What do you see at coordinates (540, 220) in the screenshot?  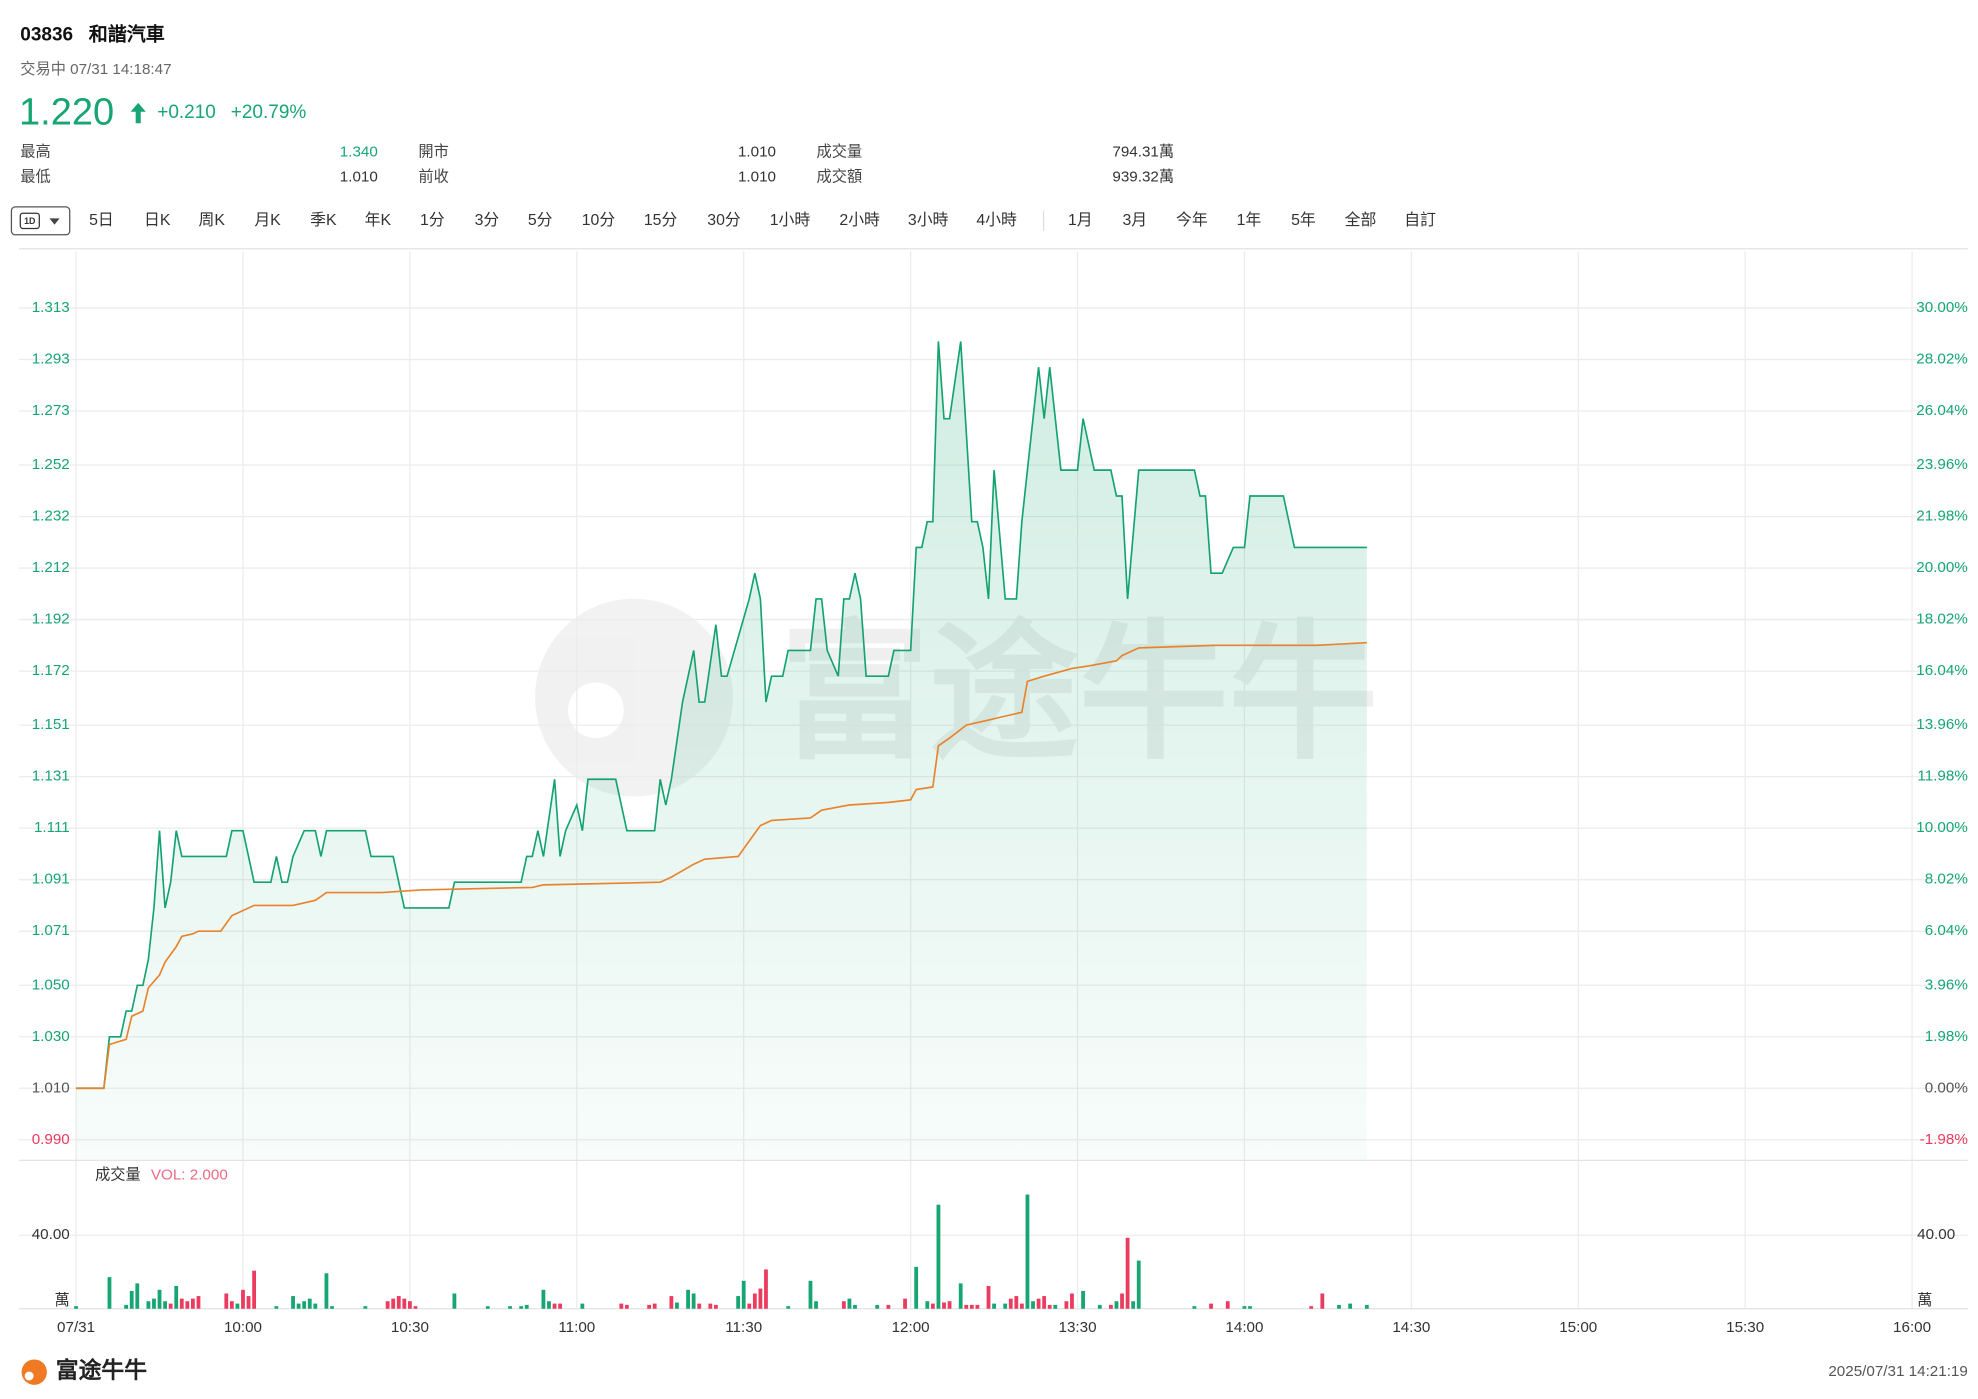 I see `period-tab: 5分` at bounding box center [540, 220].